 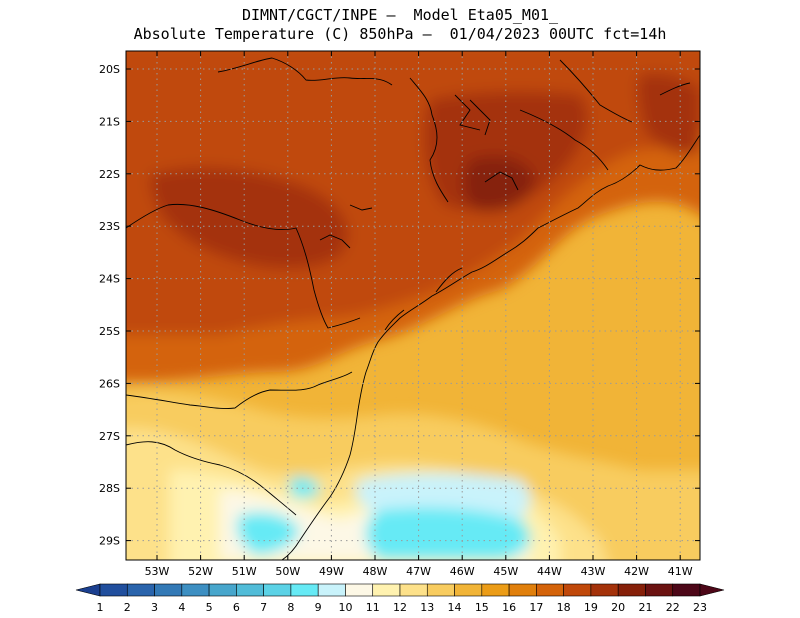 What do you see at coordinates (331, 571) in the screenshot?
I see `lon-label: 49W` at bounding box center [331, 571].